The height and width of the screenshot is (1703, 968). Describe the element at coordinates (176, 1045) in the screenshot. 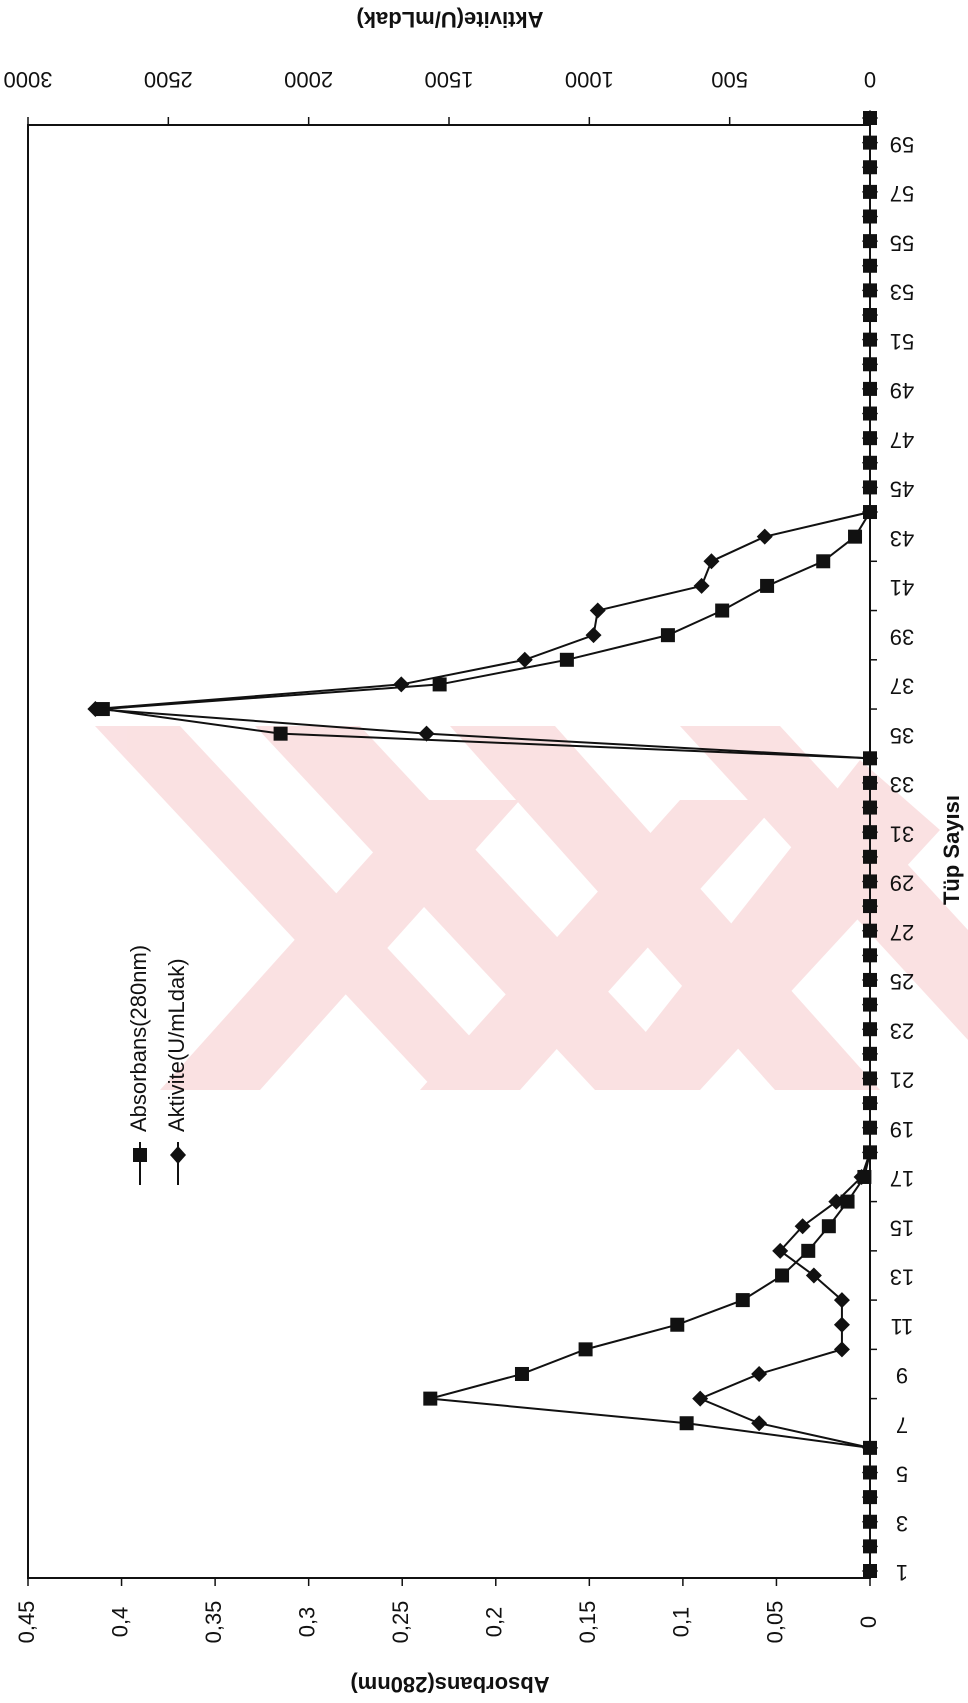

I see `legend-label-aktivite: Aktivite(U/mLdak)` at that location.